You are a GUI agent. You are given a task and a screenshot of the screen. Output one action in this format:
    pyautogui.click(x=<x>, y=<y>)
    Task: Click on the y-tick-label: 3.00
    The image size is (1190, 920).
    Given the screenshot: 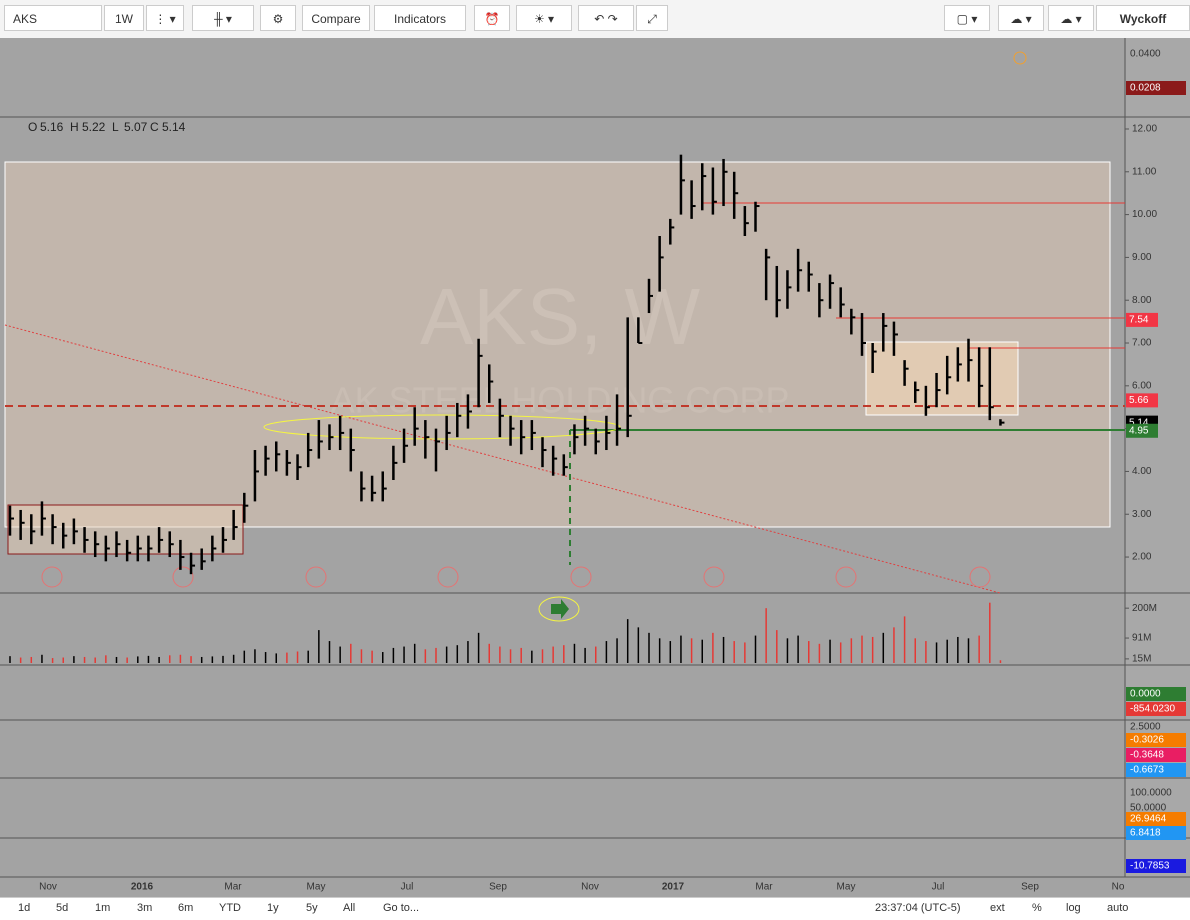 What is the action you would take?
    pyautogui.click(x=1142, y=514)
    